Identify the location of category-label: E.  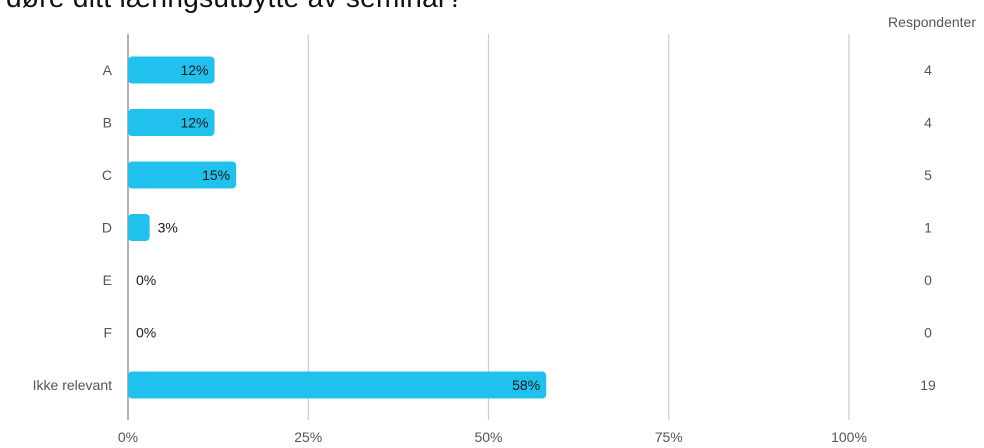
(107, 280).